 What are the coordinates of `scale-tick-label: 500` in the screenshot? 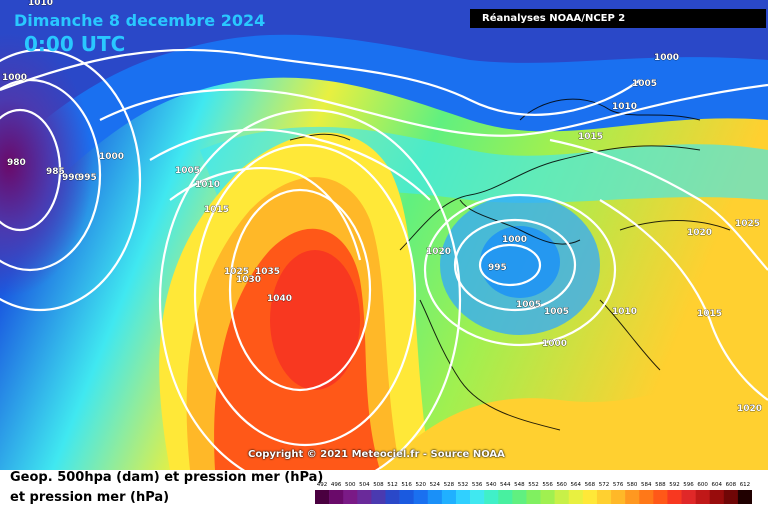 It's located at (350, 485).